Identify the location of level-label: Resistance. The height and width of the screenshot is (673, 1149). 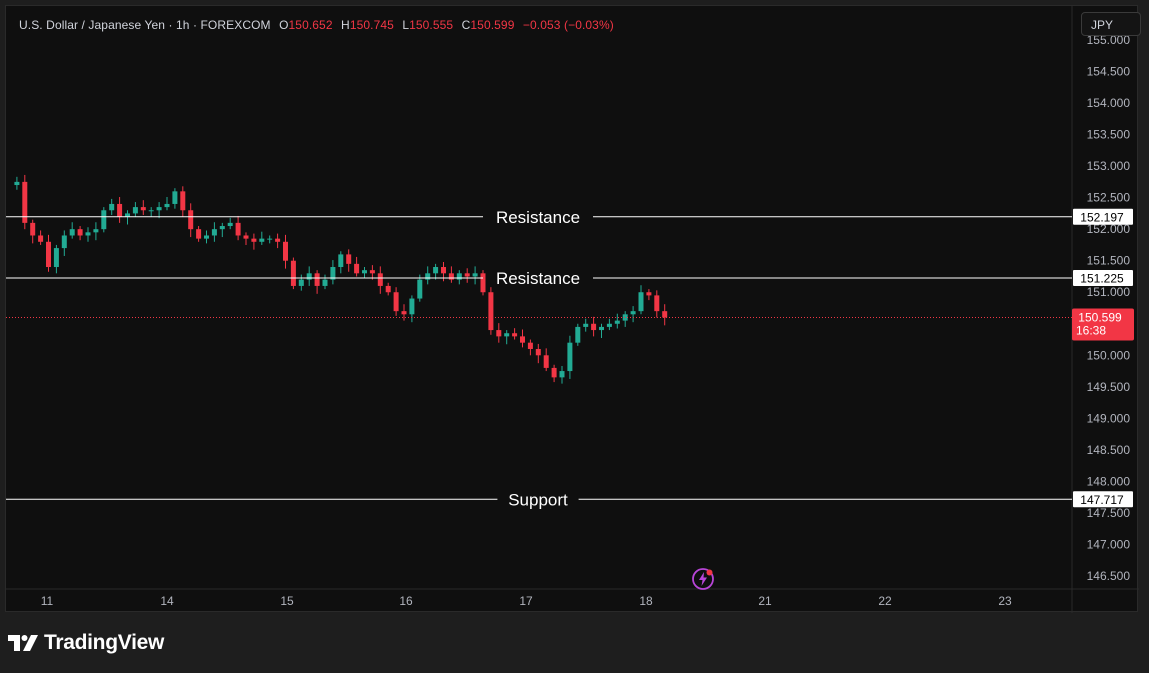
(538, 217).